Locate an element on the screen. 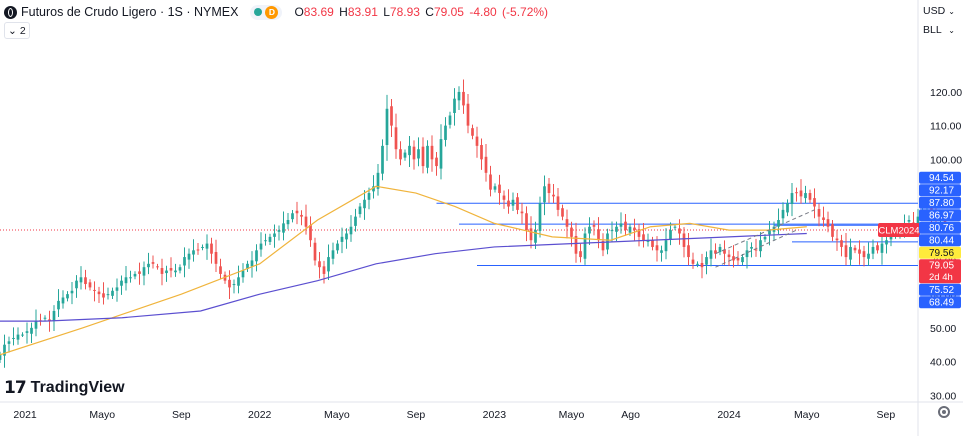 This screenshot has width=963, height=436. chevron-down-icon: ⌄ is located at coordinates (951, 11).